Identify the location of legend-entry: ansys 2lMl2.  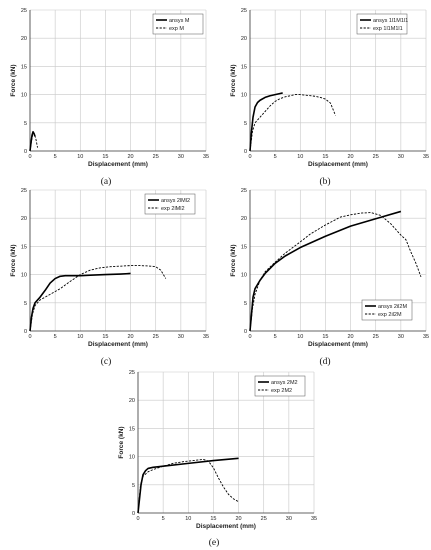
(175, 201).